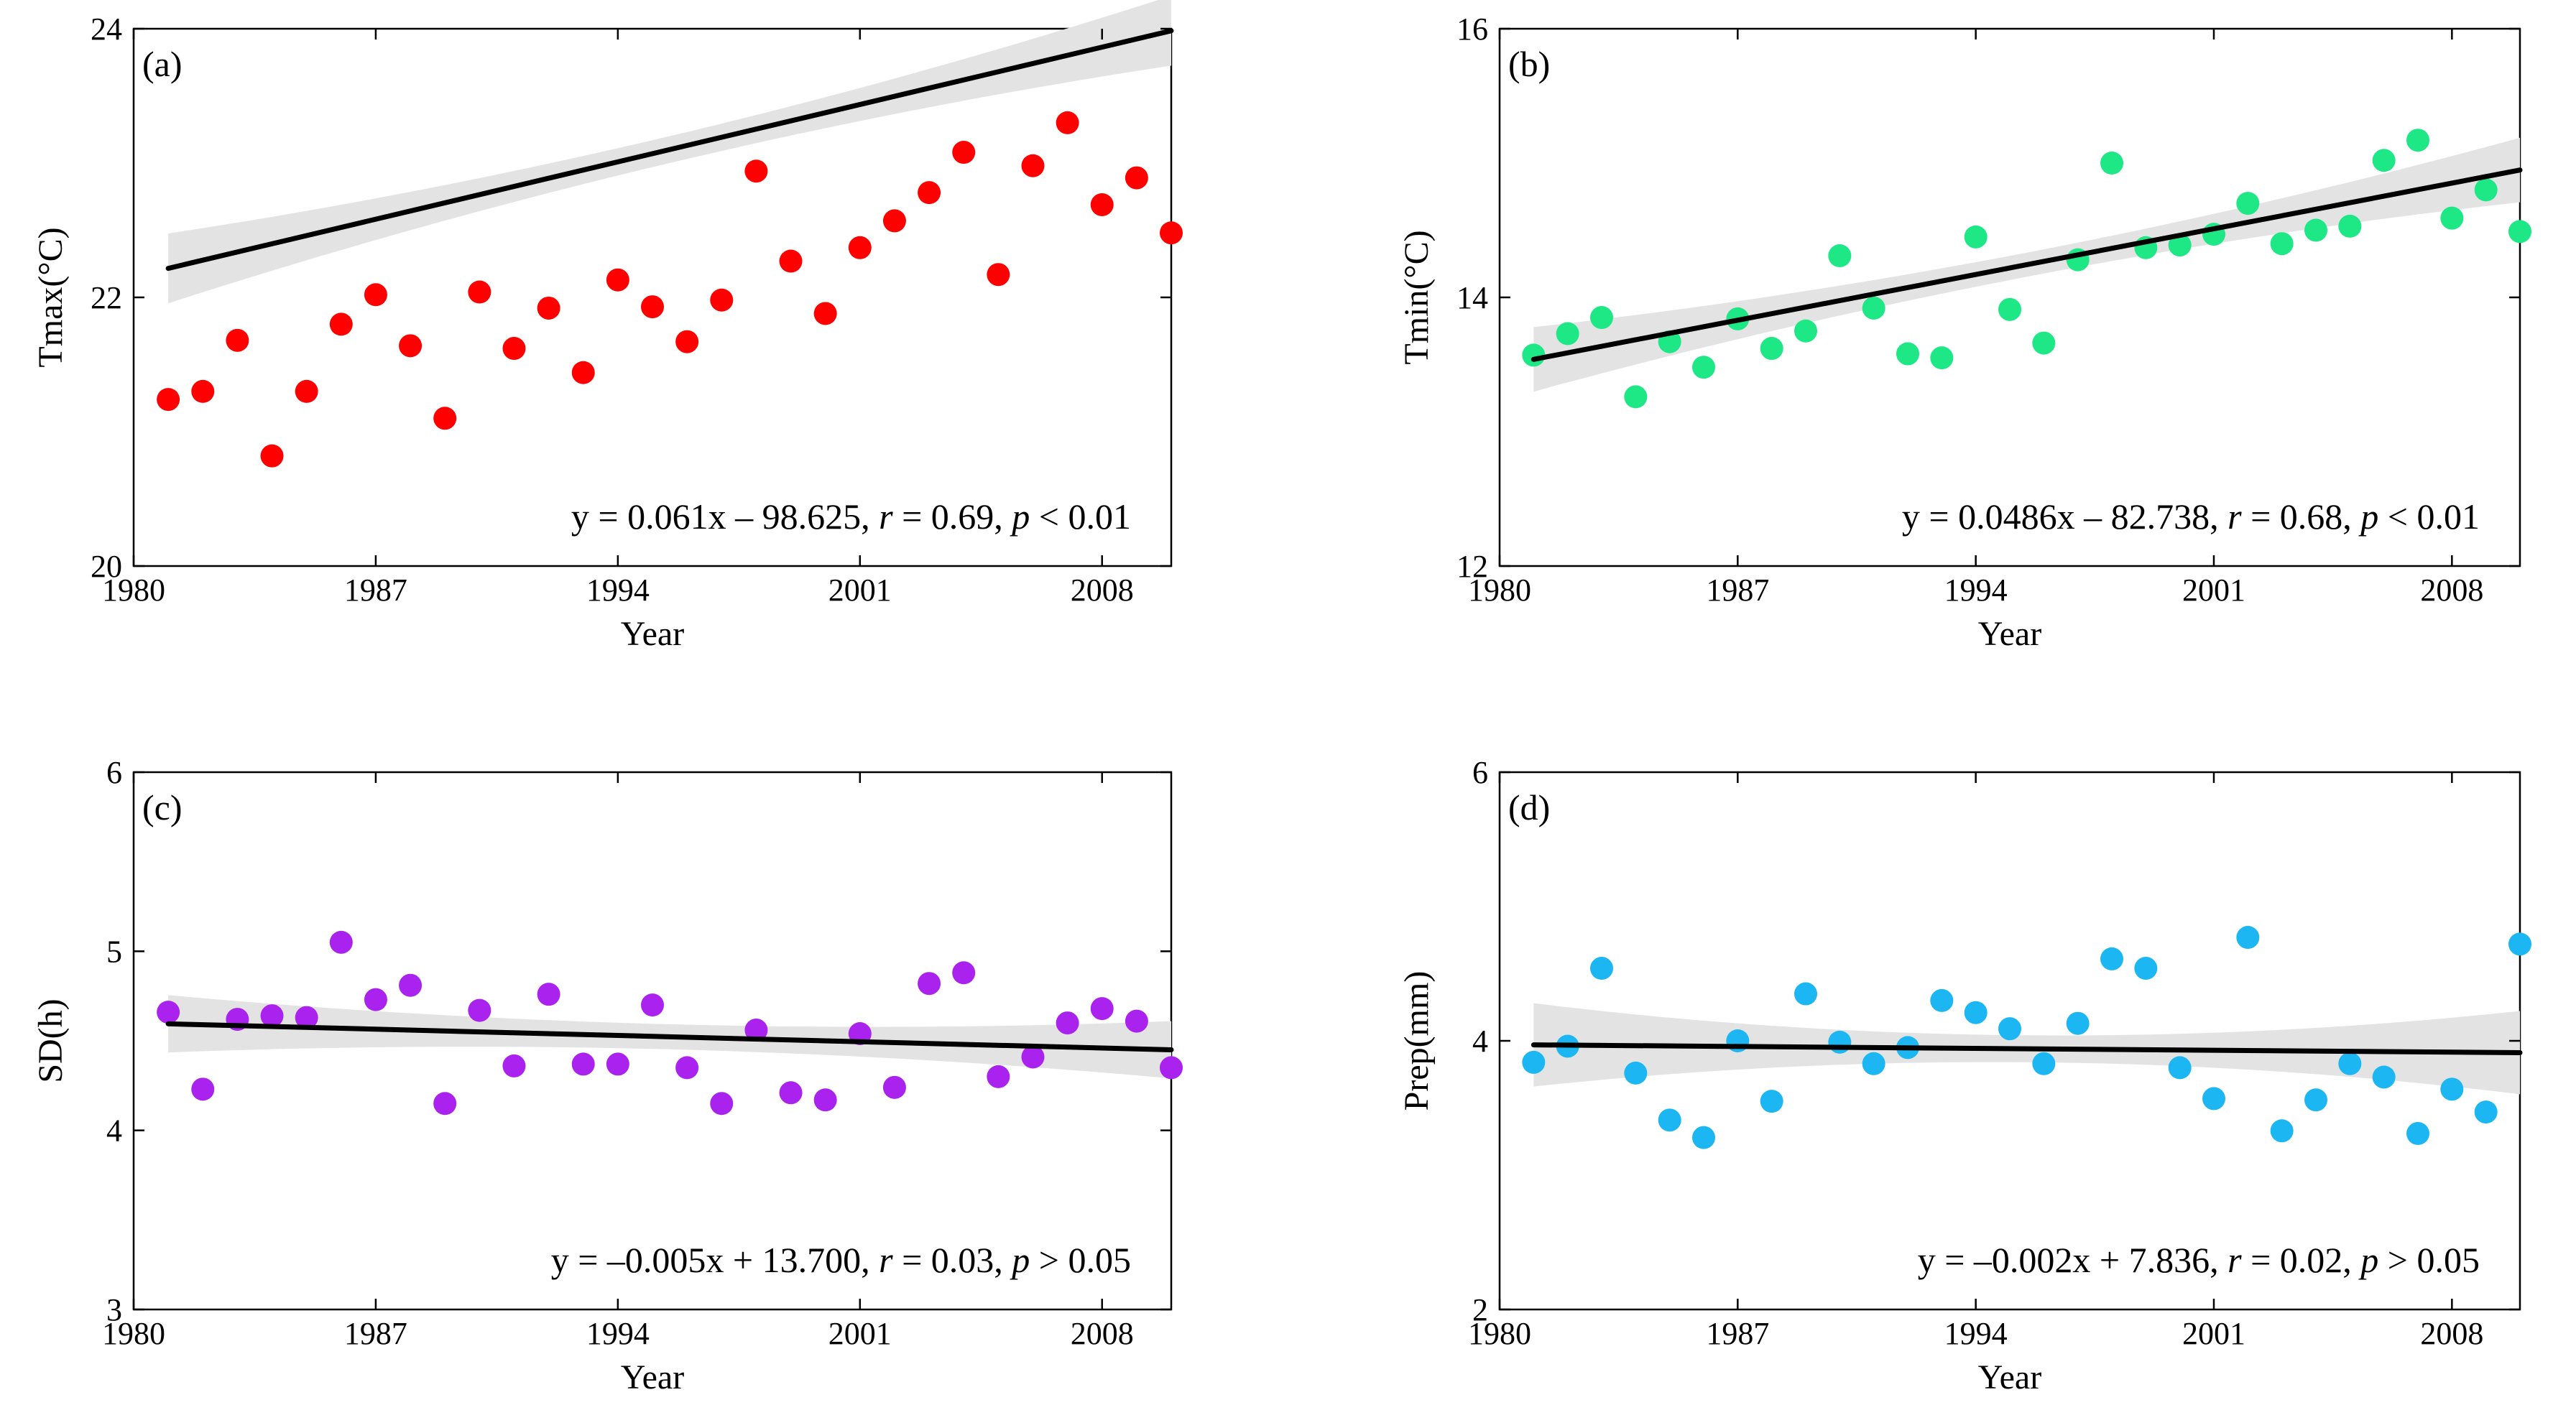 This screenshot has height=1428, width=2576. I want to click on panel-b-point-1982, so click(1568, 334).